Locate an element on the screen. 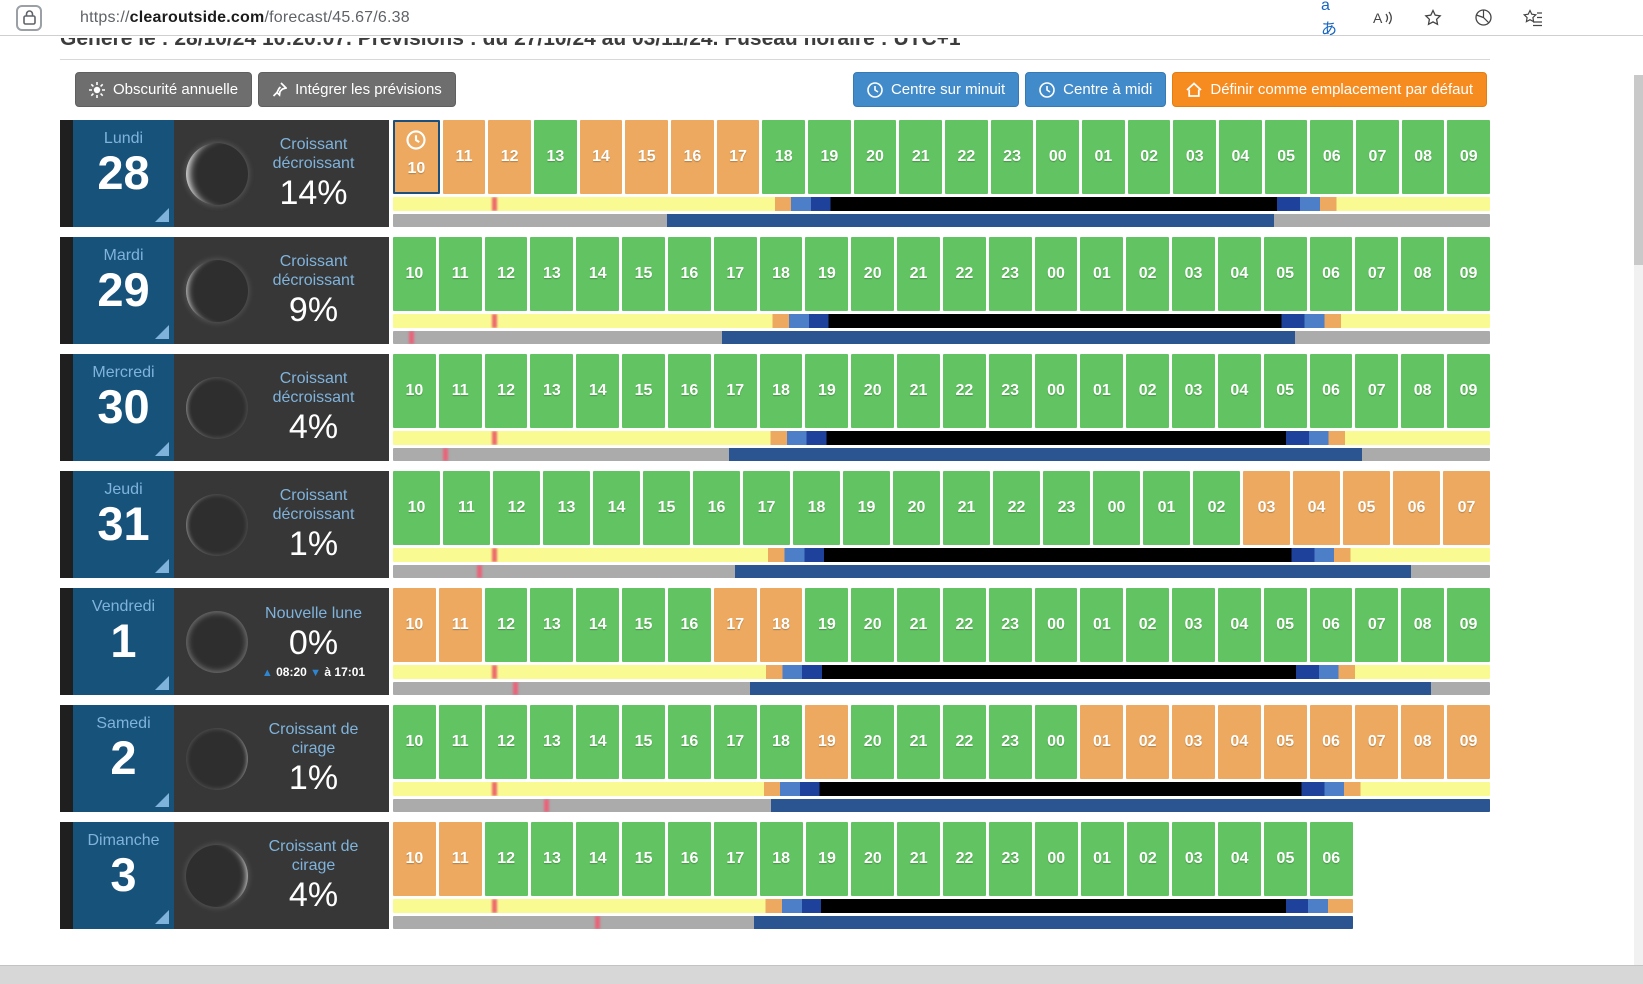 This screenshot has width=1643, height=984. annual-darkness-button: Obscurité annuelle is located at coordinates (164, 89).